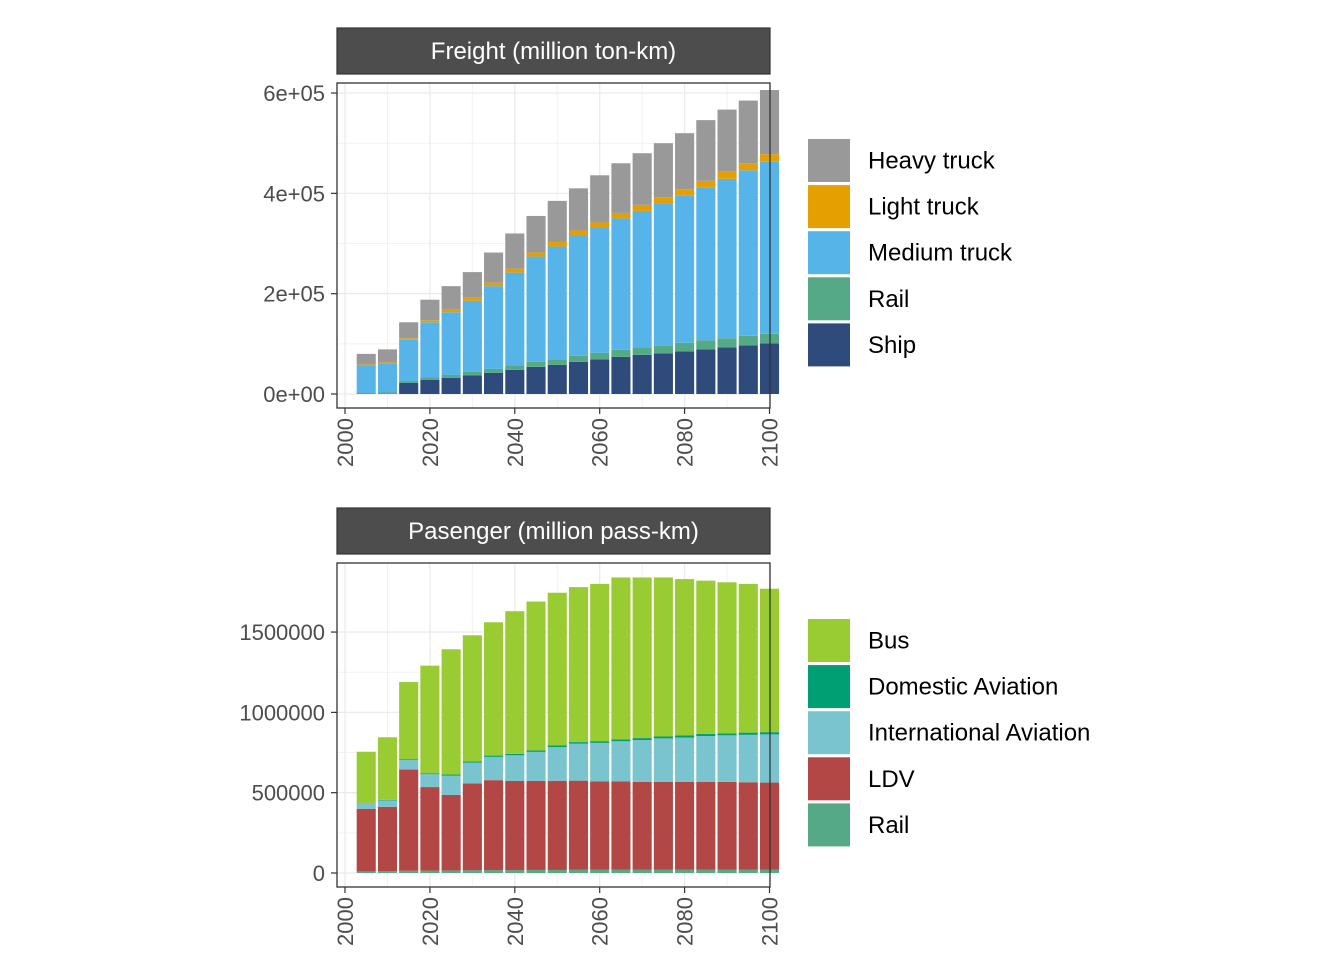 Image resolution: width=1344 pixels, height=960 pixels. What do you see at coordinates (924, 207) in the screenshot?
I see `legend-label: Light truck` at bounding box center [924, 207].